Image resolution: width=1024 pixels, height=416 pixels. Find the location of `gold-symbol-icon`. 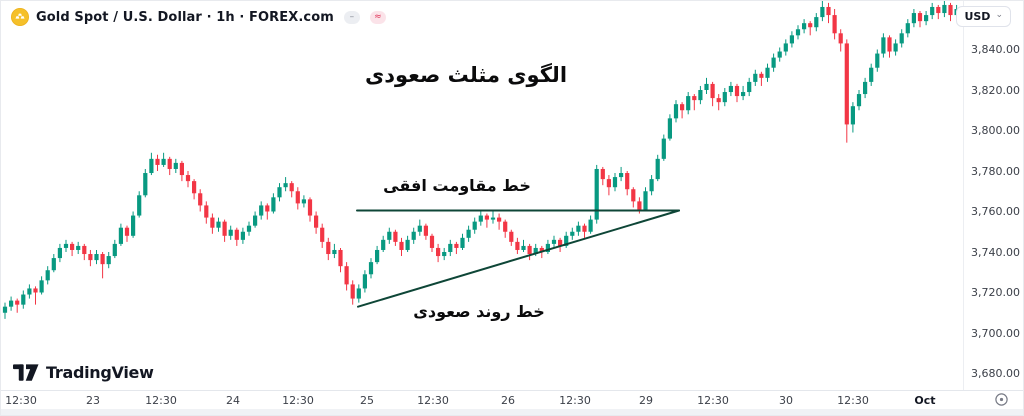

gold-symbol-icon is located at coordinates (20, 17).